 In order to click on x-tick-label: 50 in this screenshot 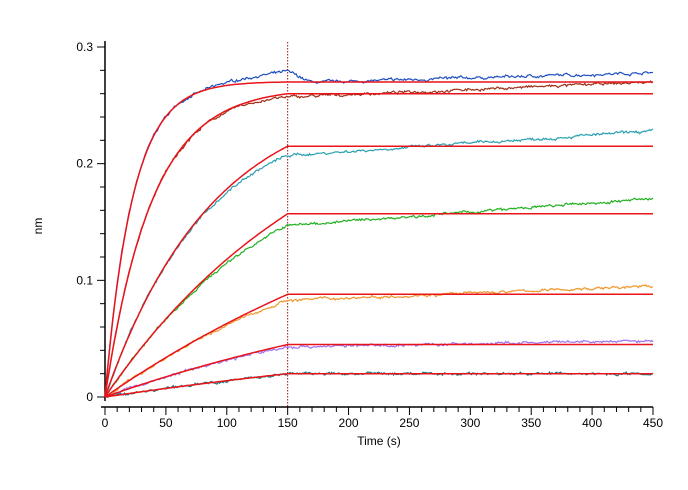, I will do `click(166, 423)`.